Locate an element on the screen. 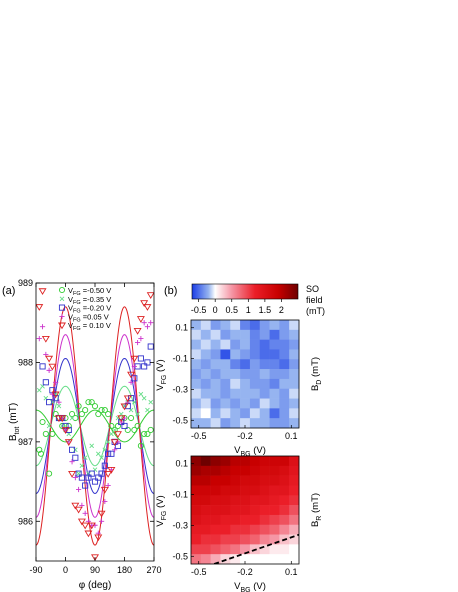 This screenshot has width=458, height=592. heatmap-x-tick-label: -0.5 is located at coordinates (199, 572).